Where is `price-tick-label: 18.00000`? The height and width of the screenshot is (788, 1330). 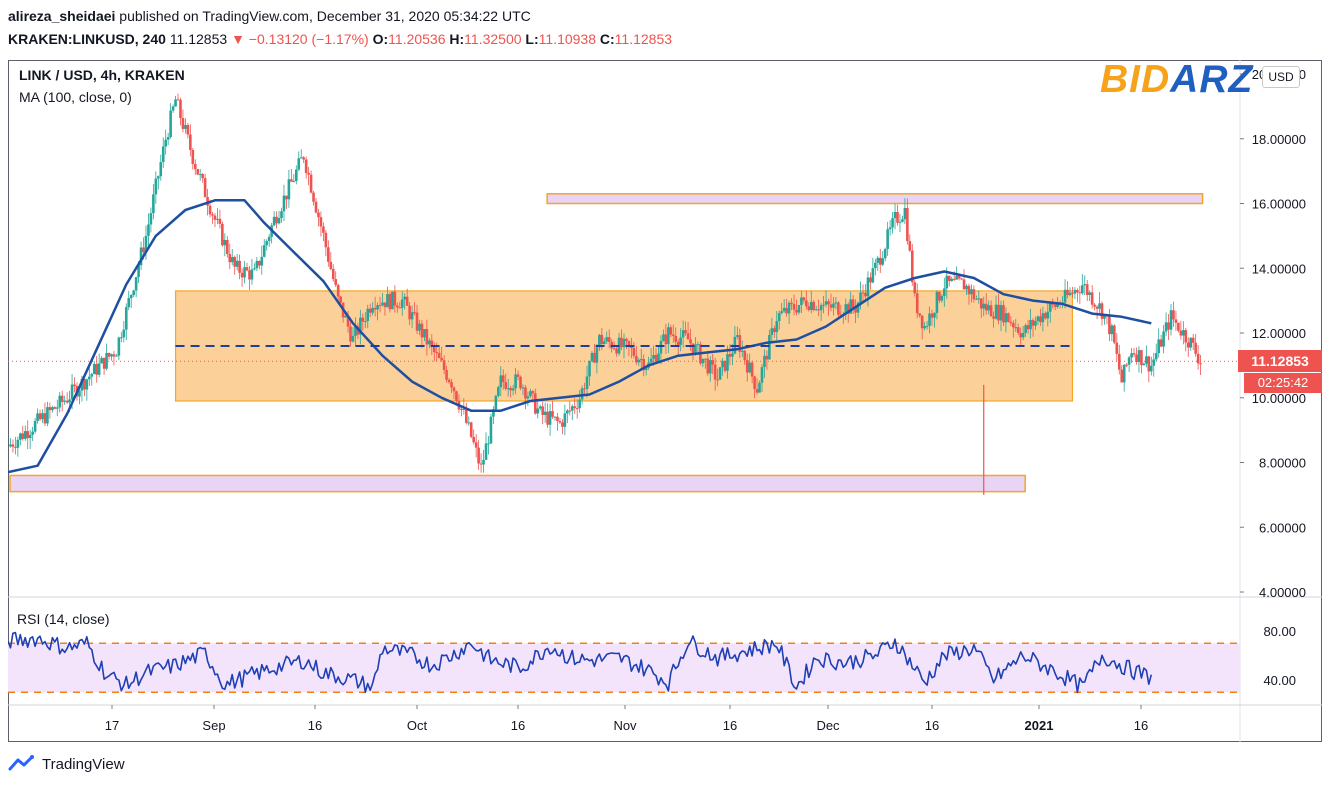
price-tick-label: 18.00000 is located at coordinates (1279, 139).